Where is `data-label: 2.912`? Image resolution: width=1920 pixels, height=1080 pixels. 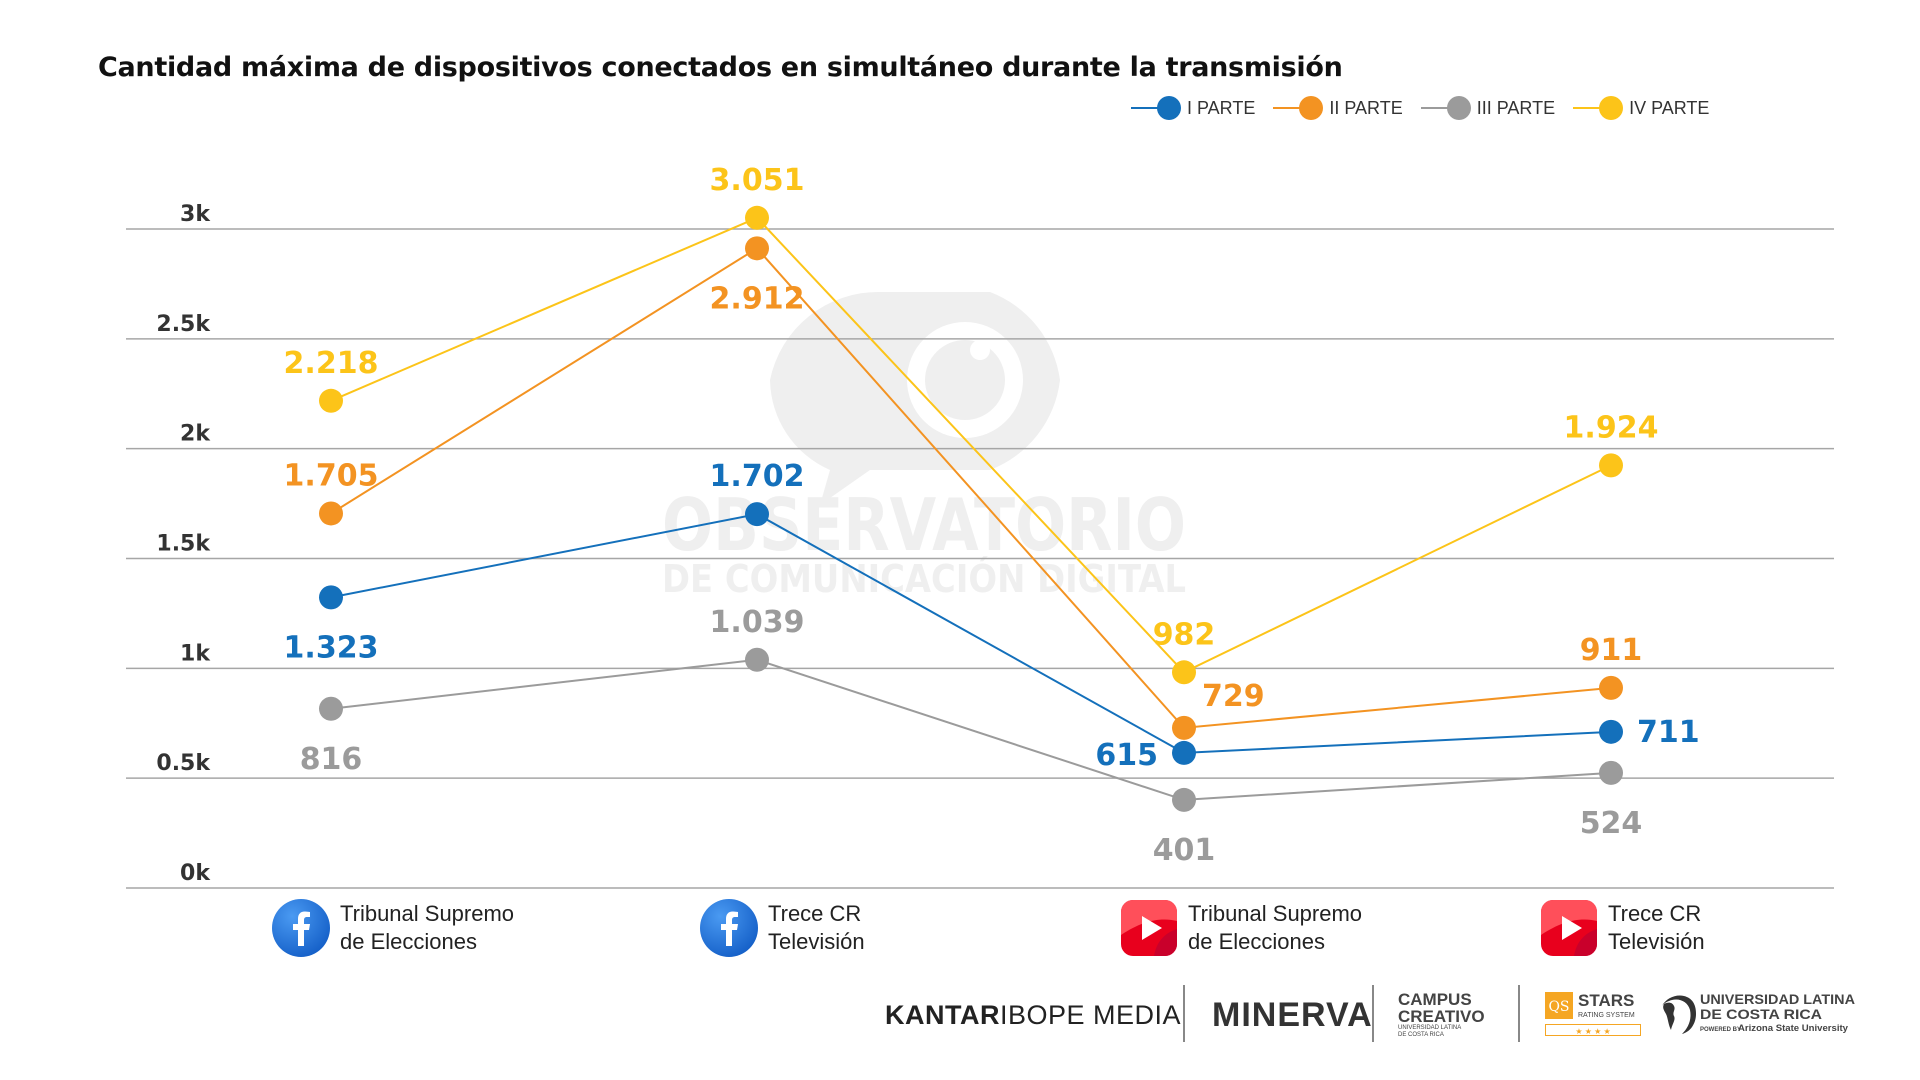
data-label: 2.912 is located at coordinates (757, 298).